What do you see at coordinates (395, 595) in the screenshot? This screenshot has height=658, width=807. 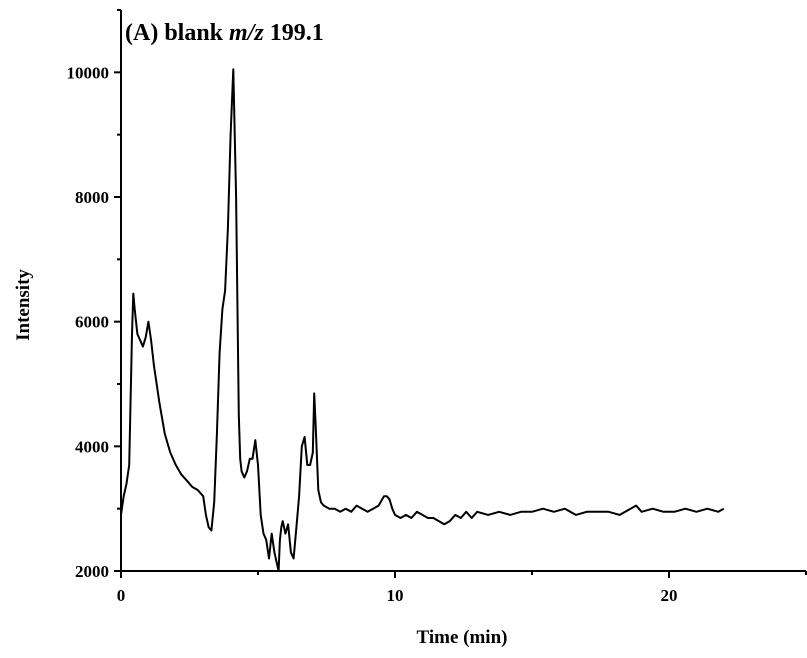 I see `x-tick-label: 10` at bounding box center [395, 595].